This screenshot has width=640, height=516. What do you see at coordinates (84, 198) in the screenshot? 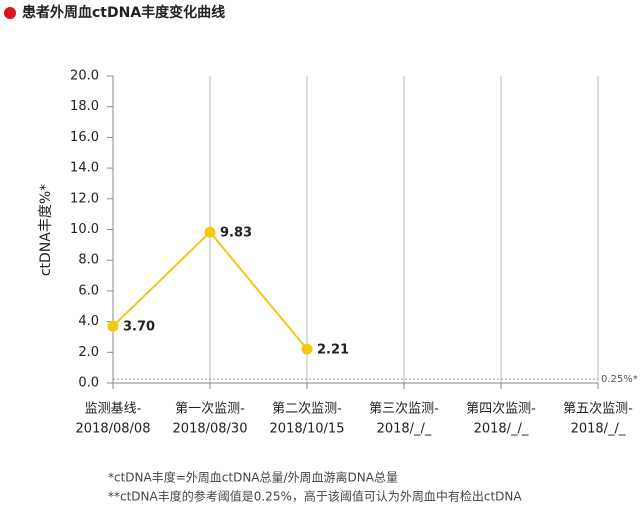
I see `y-tick-label: 12.0` at bounding box center [84, 198].